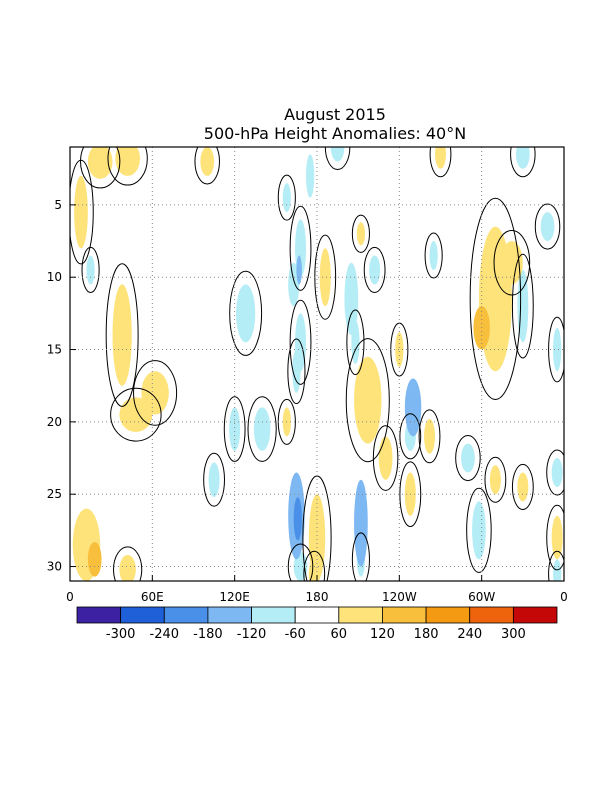 This screenshot has width=600, height=800. I want to click on colorbar-label: 300, so click(513, 634).